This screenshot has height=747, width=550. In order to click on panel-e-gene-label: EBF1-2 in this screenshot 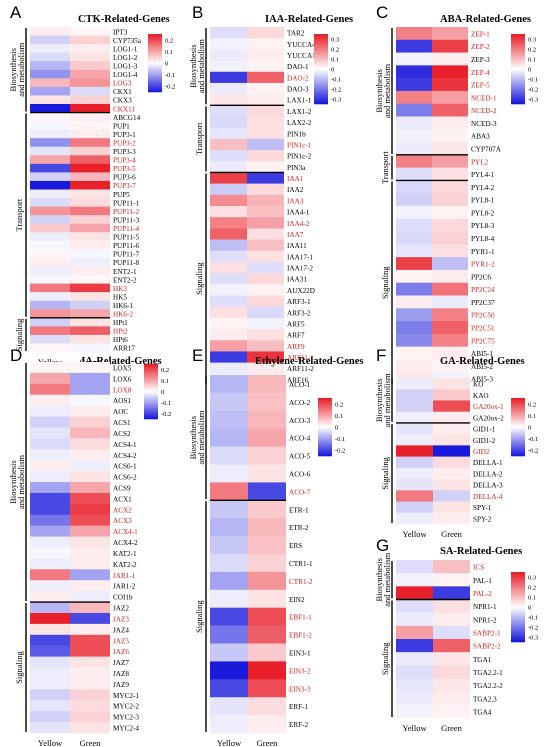, I will do `click(300, 636)`.